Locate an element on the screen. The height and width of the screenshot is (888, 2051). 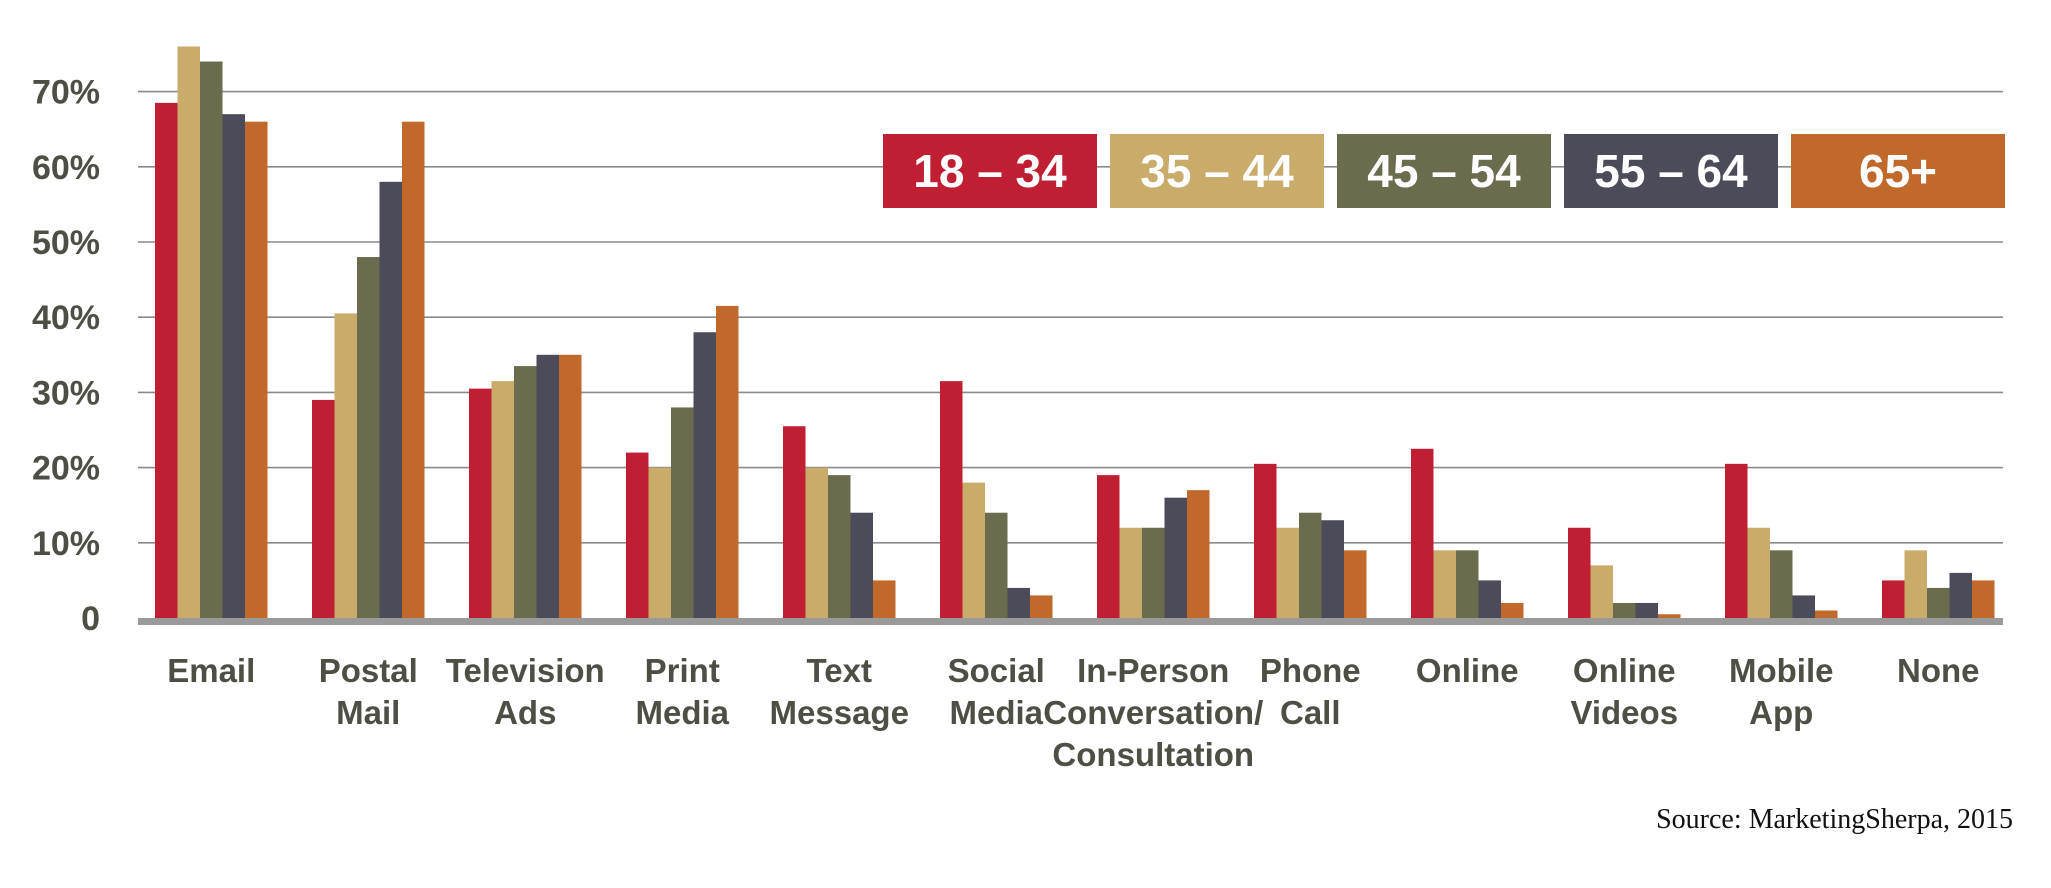
legend-label: 35 – 44 is located at coordinates (1217, 171).